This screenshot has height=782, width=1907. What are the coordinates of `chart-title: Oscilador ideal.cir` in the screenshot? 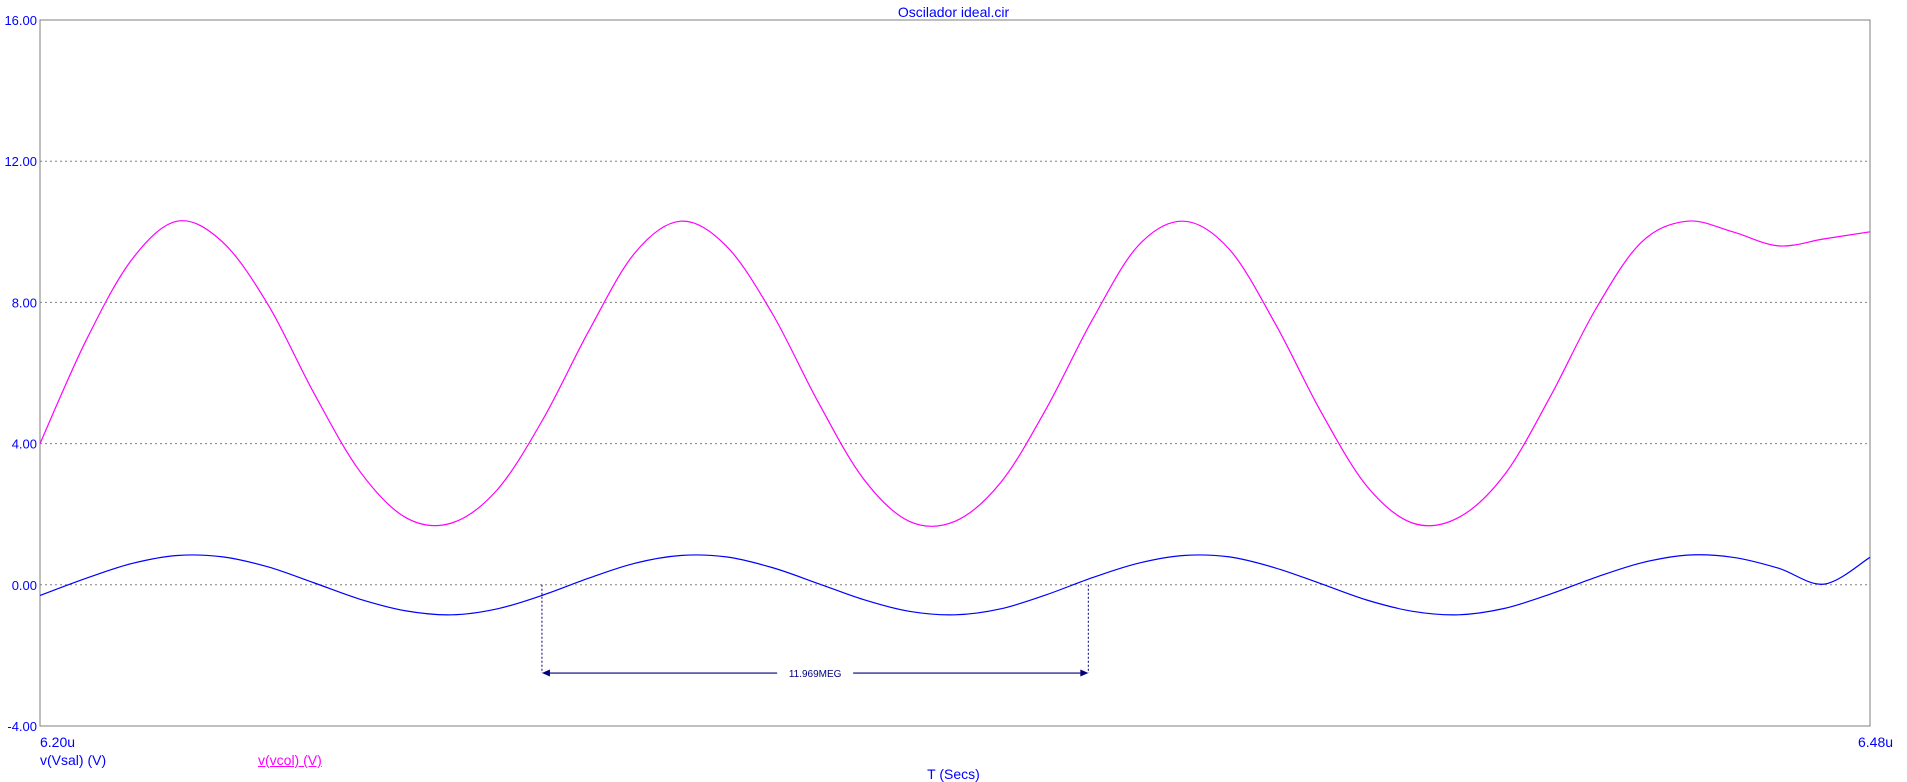 It's located at (953, 12).